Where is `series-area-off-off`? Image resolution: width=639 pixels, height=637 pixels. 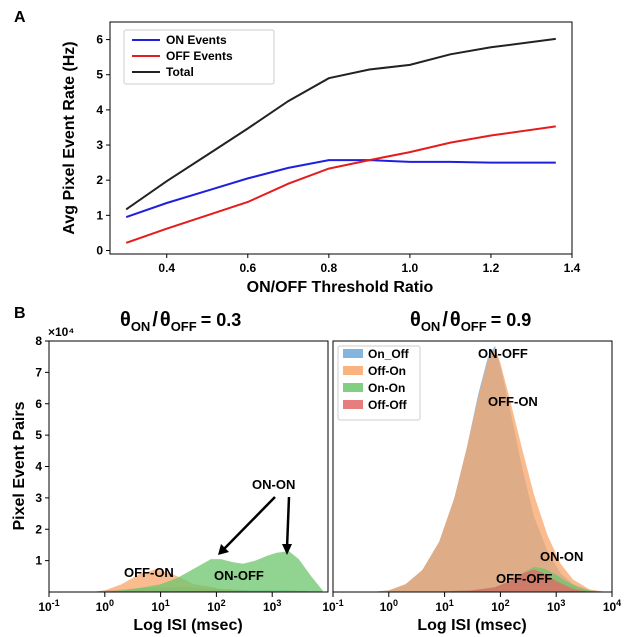
series-area-off-off is located at coordinates (508, 580).